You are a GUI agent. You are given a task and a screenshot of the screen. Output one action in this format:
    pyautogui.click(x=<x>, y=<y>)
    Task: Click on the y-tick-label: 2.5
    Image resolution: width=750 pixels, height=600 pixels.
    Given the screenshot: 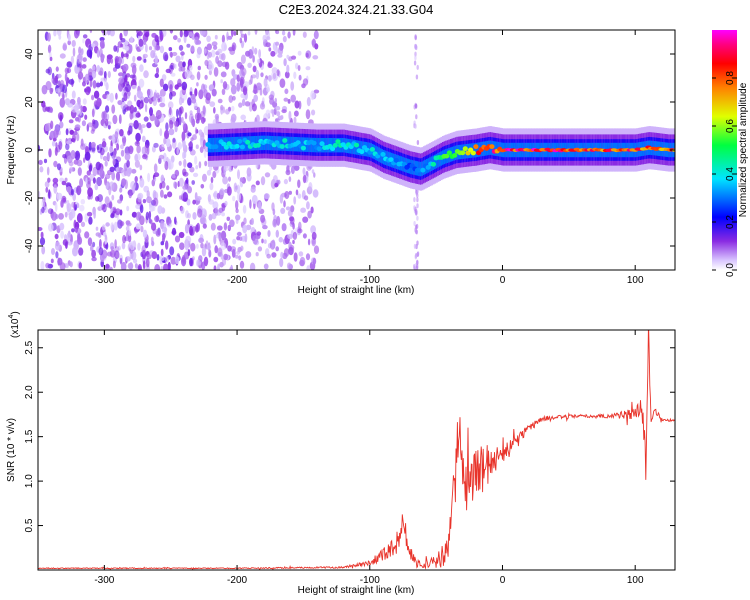 What is the action you would take?
    pyautogui.click(x=29, y=347)
    